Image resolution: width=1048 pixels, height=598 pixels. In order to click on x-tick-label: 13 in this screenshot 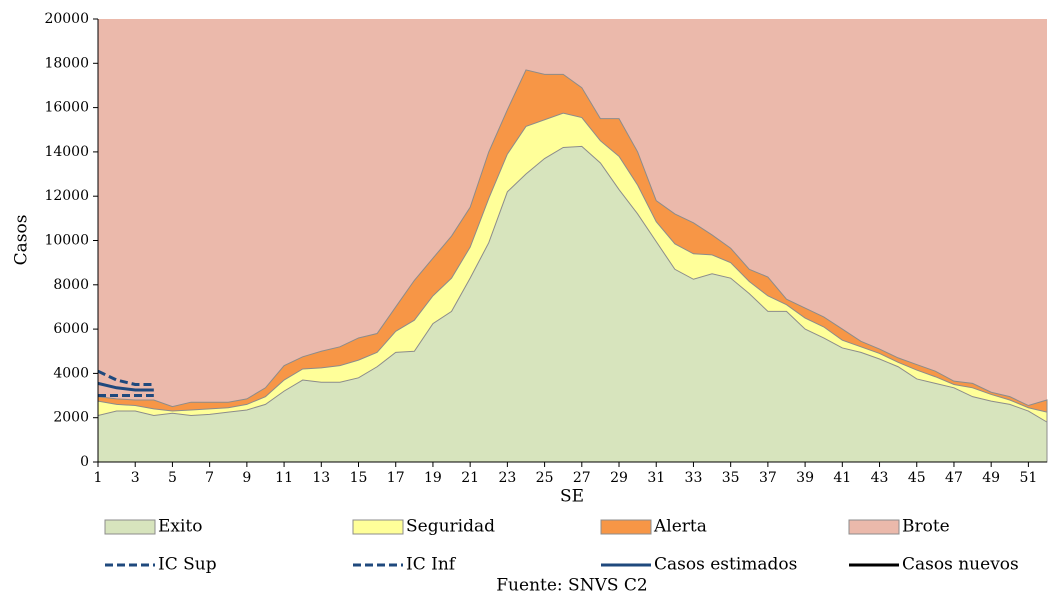, I will do `click(321, 478)`.